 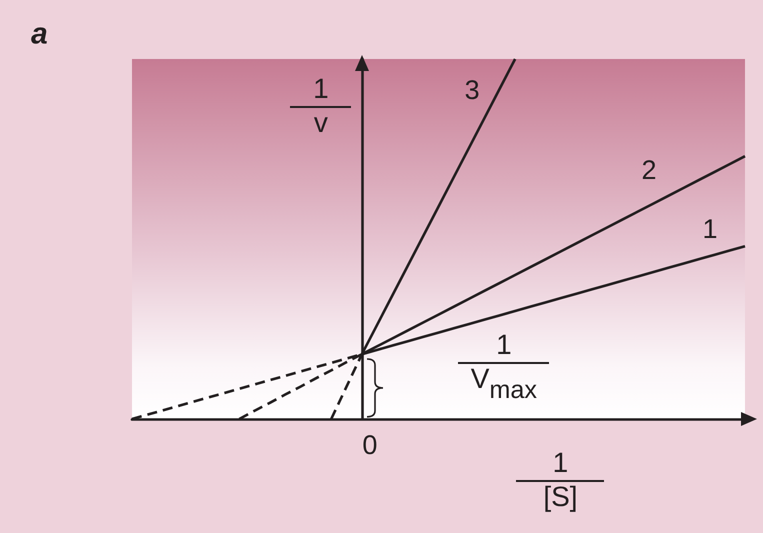 I want to click on series-label: 3, so click(x=472, y=90).